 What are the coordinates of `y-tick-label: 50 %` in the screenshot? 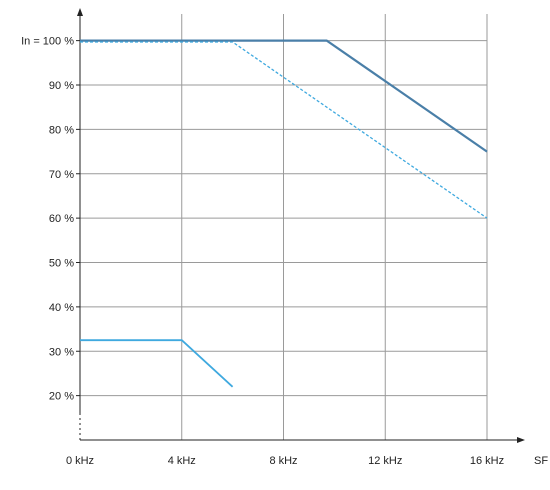 It's located at (61, 264).